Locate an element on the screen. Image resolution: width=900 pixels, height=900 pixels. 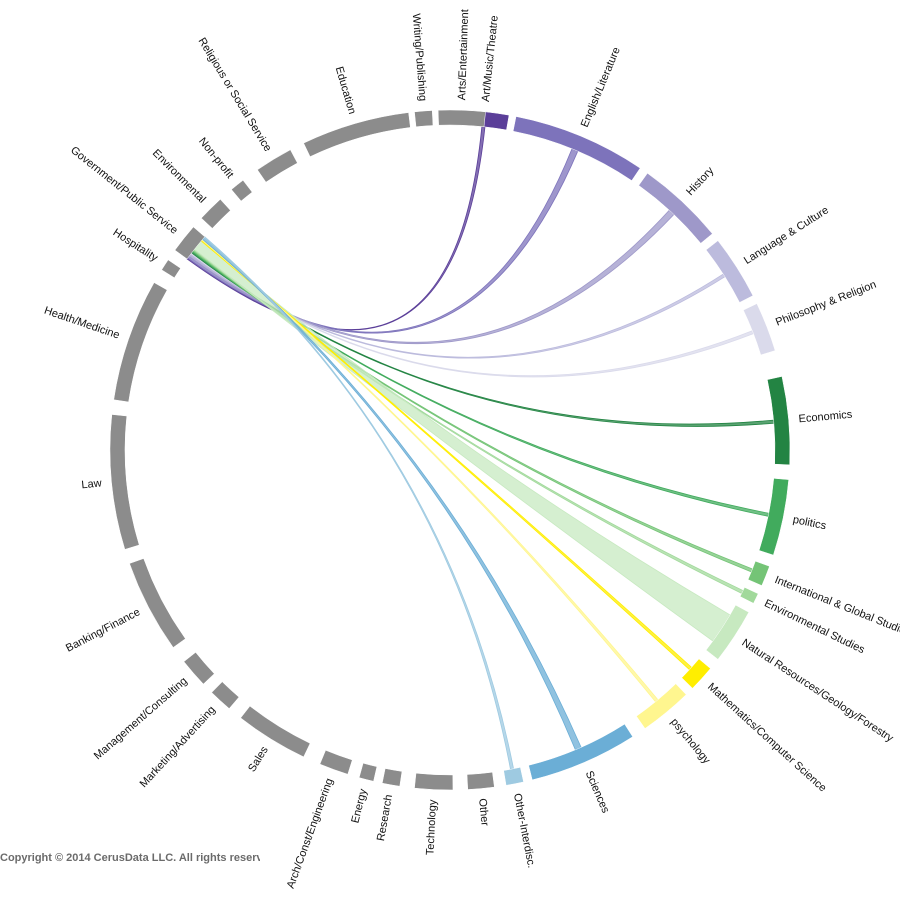
label-environmental: Environmental is located at coordinates (179, 176).